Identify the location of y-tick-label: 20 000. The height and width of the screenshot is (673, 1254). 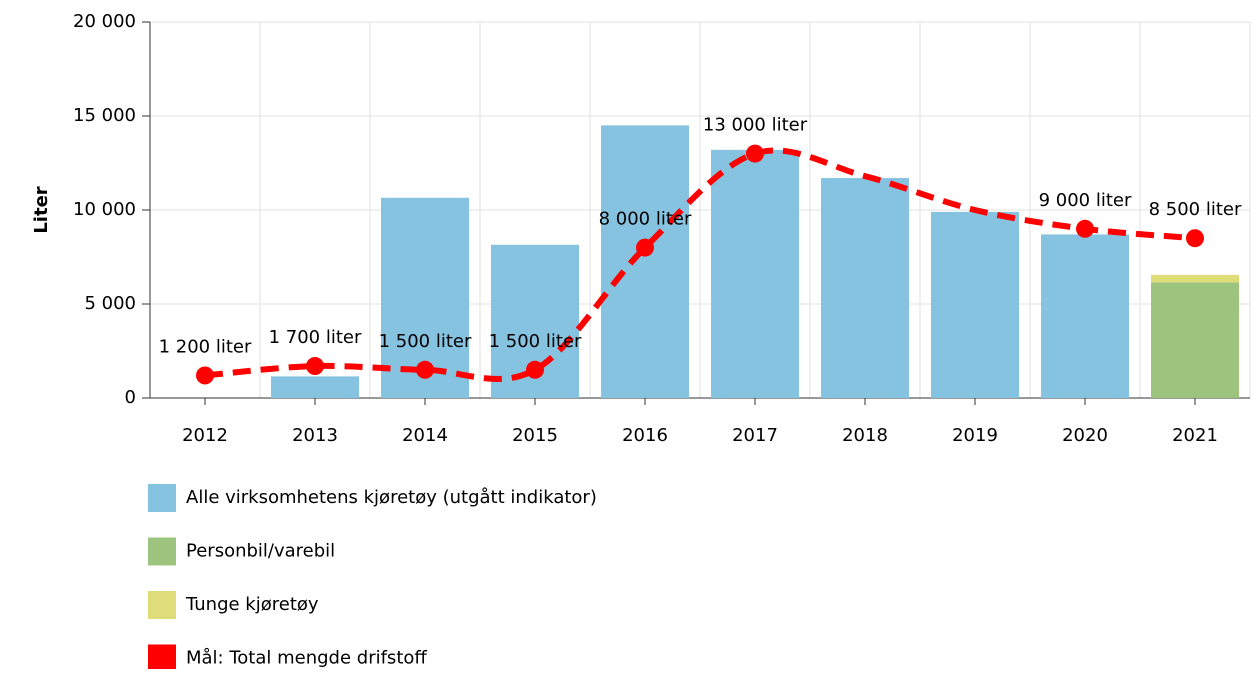
(104, 21).